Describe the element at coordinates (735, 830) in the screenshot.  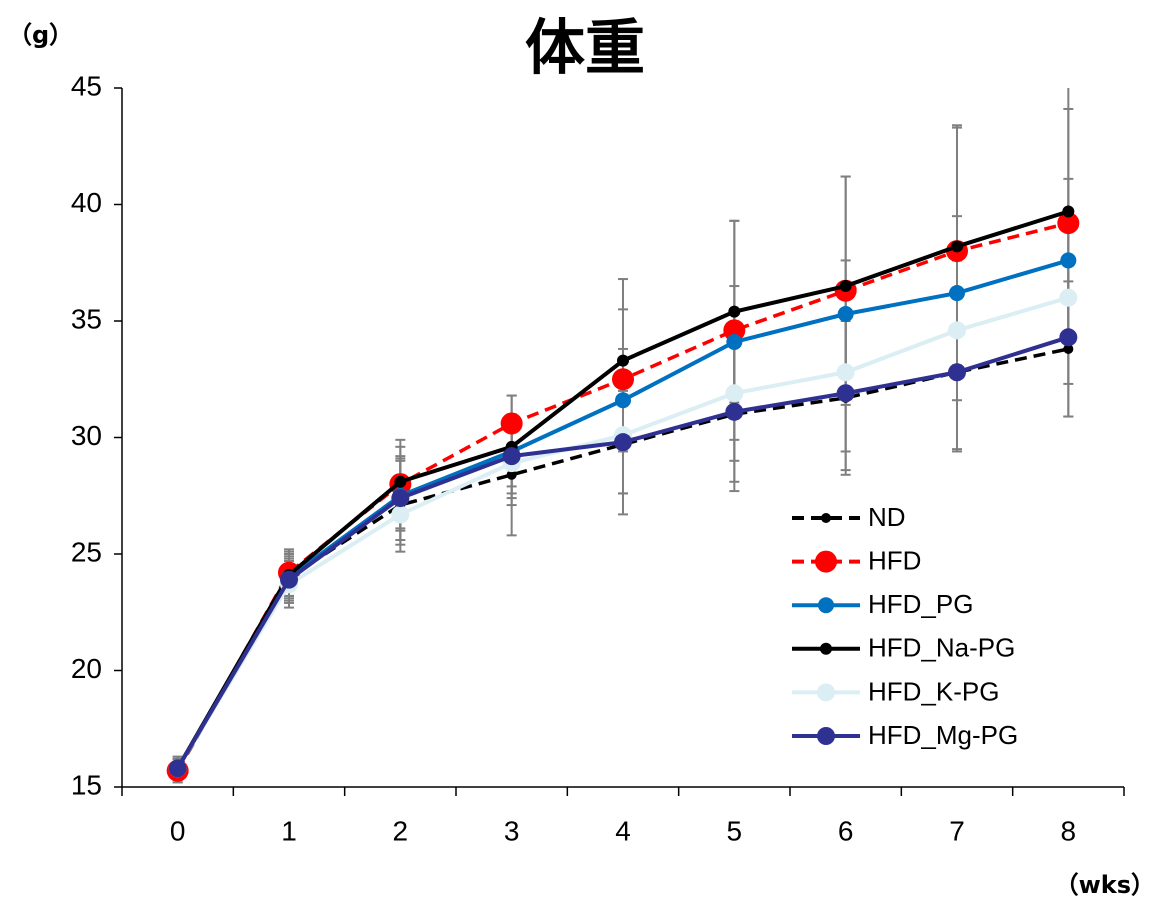
I see `x-tick-label: 5` at that location.